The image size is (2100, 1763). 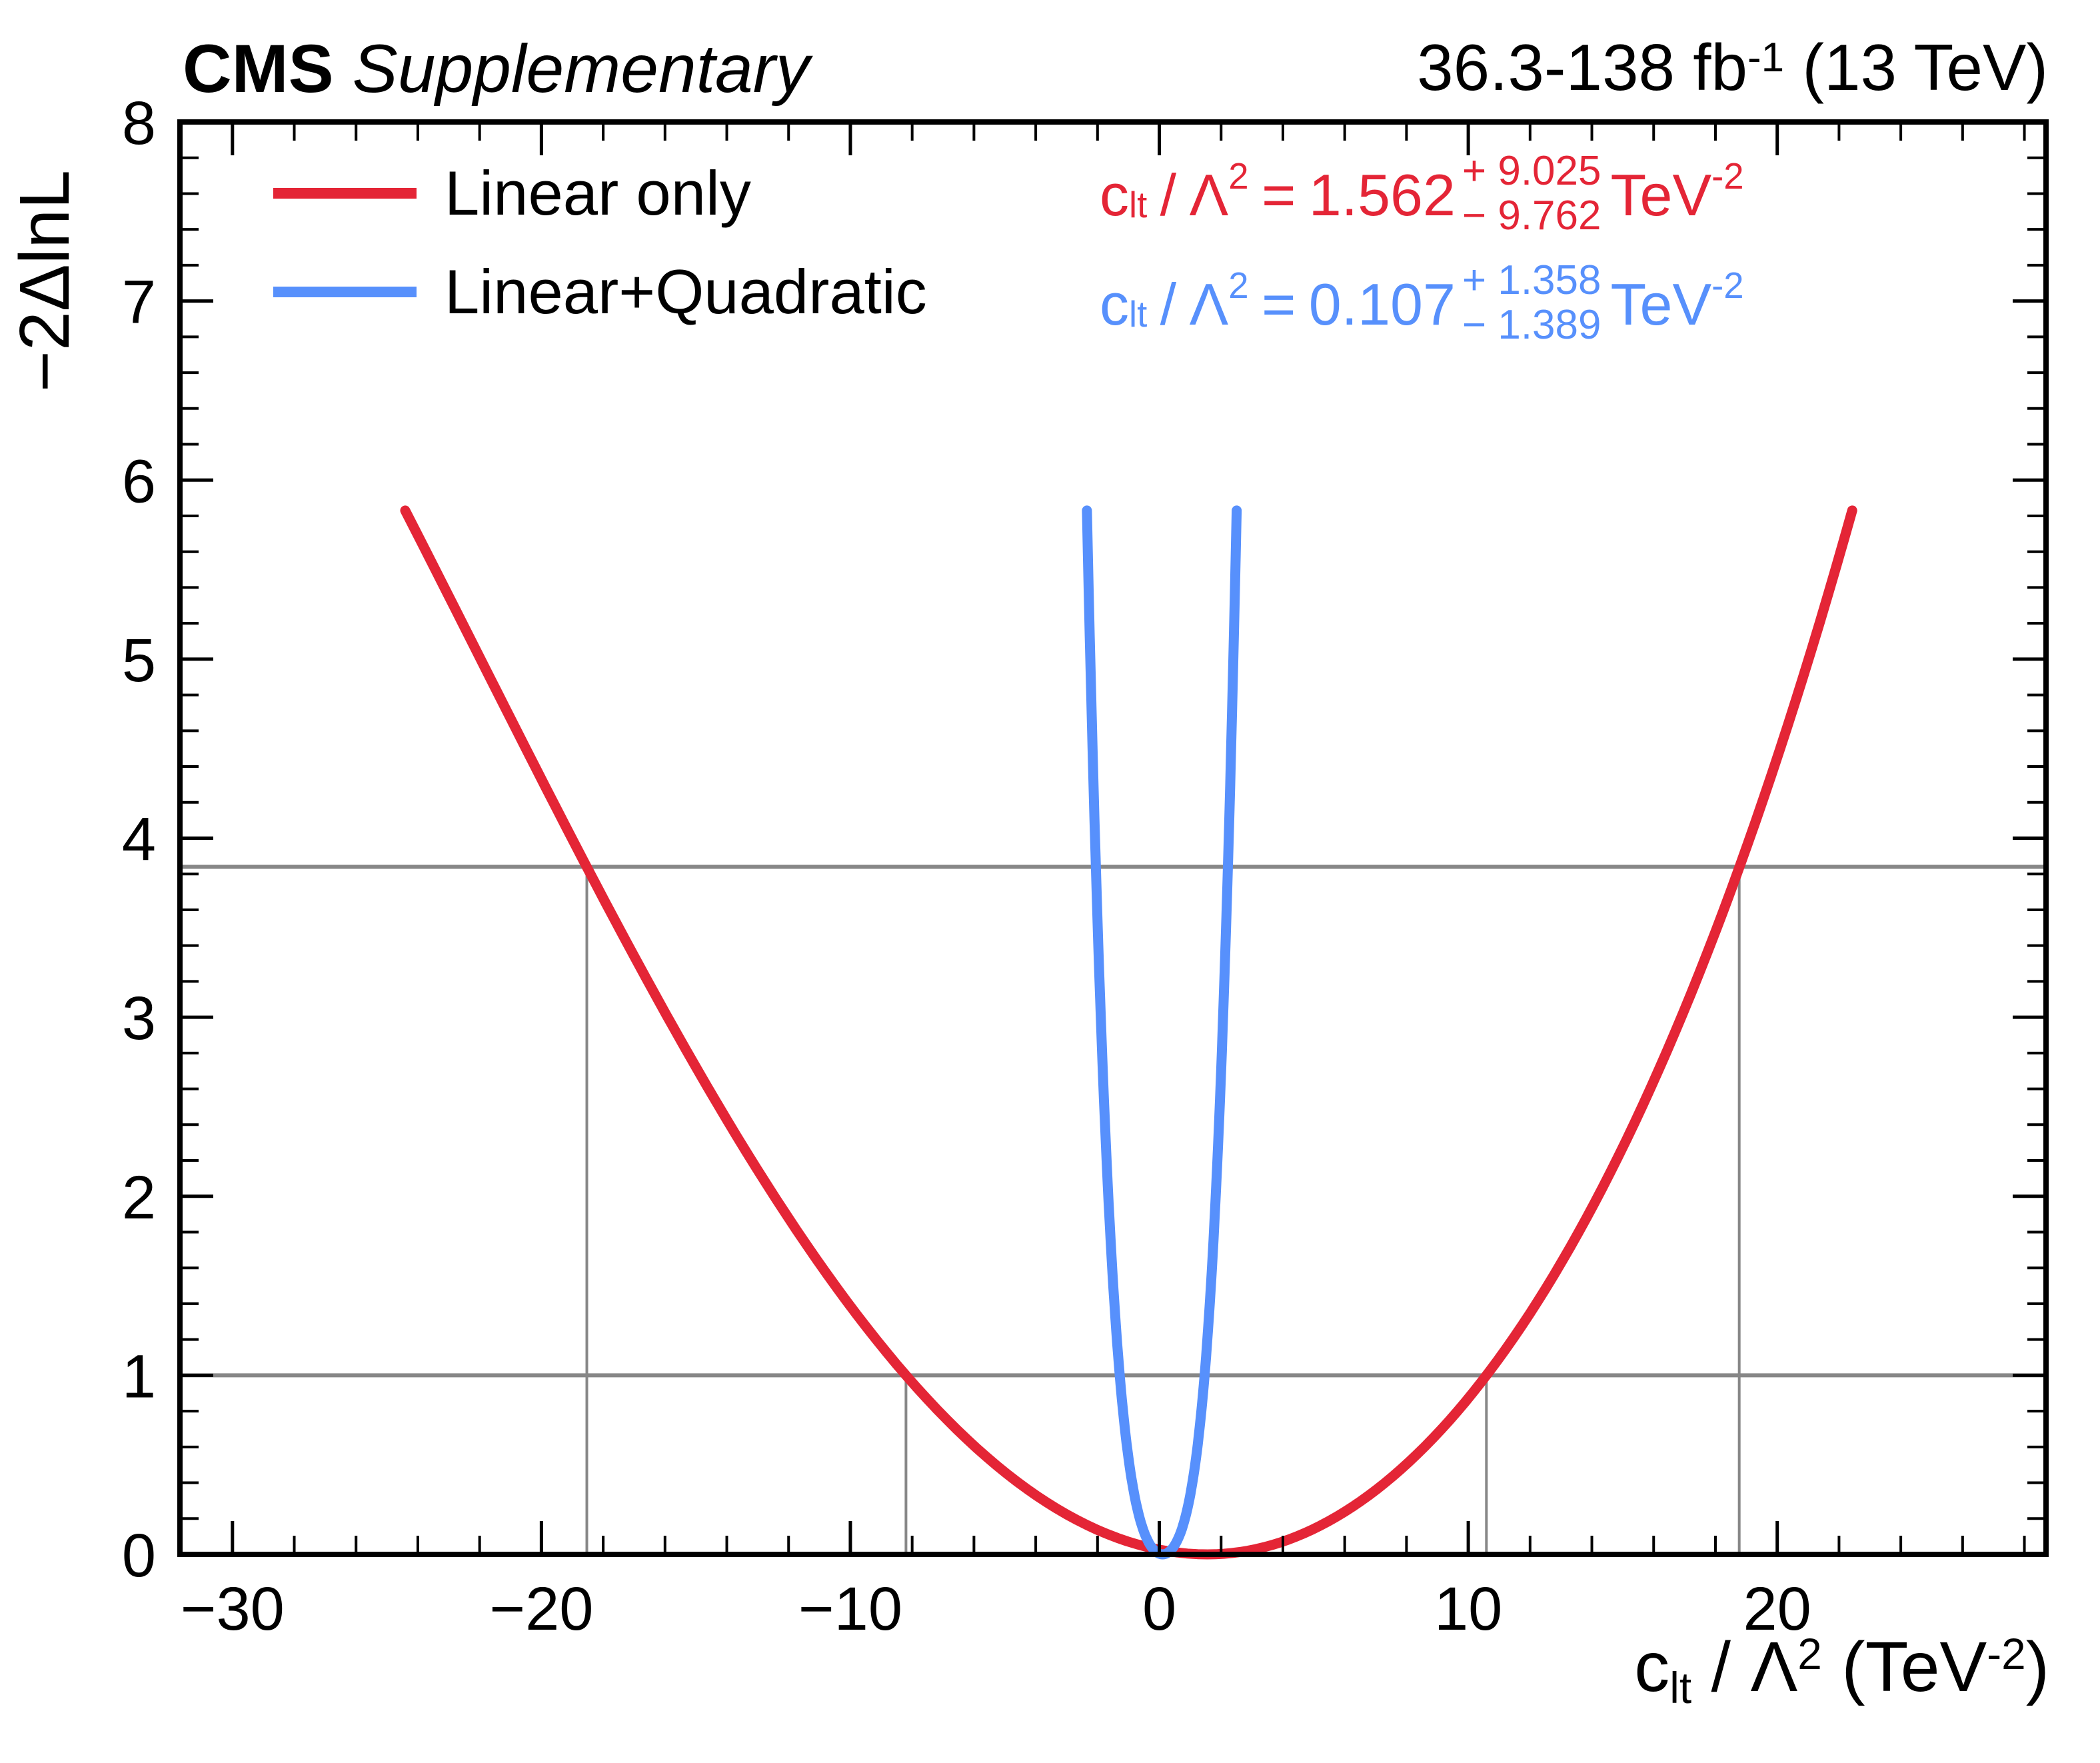 I want to click on best-fit-value: 1.562, so click(x=1382, y=195).